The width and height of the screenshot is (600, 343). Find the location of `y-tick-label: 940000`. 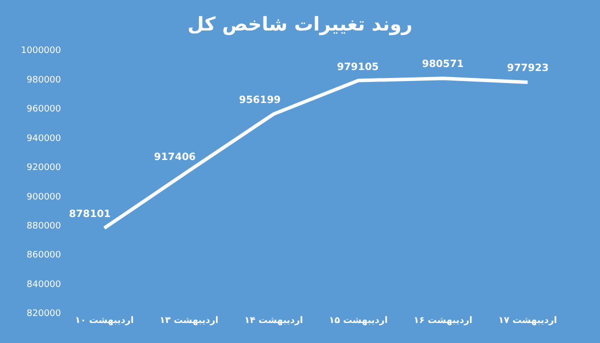

y-tick-label: 940000 is located at coordinates (44, 139).